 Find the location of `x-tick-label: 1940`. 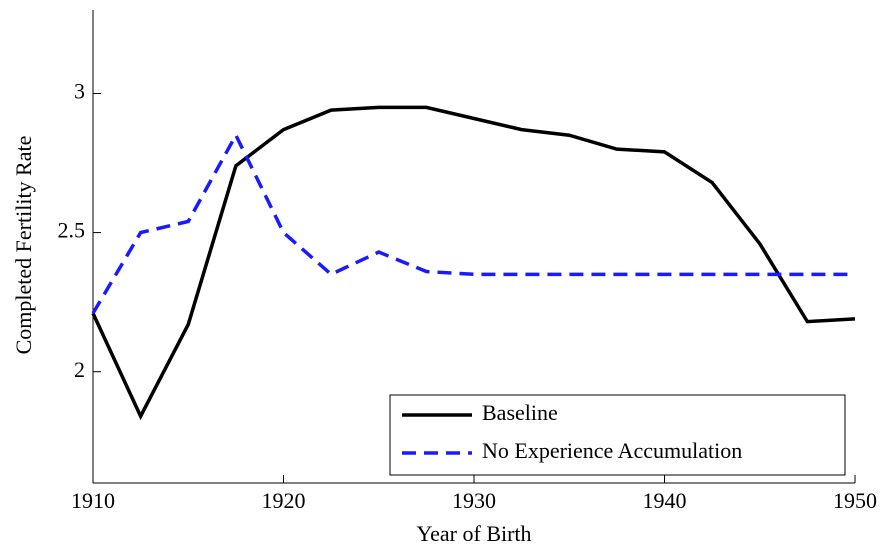

x-tick-label: 1940 is located at coordinates (665, 500).